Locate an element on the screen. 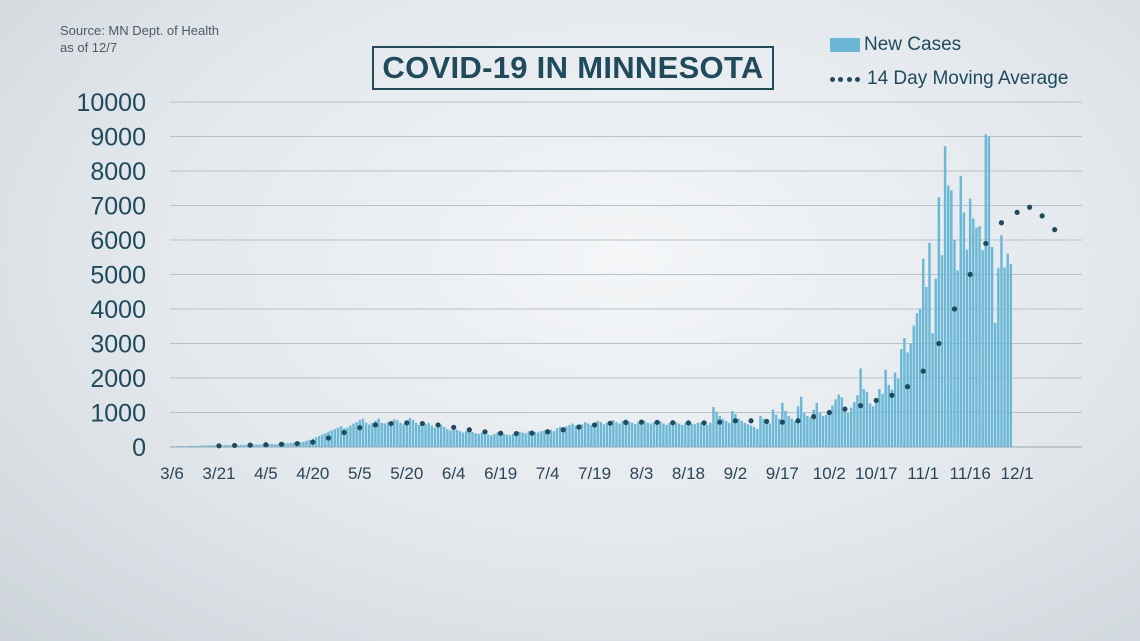 The image size is (1140, 641). x-tick-label: 3/6 is located at coordinates (172, 473).